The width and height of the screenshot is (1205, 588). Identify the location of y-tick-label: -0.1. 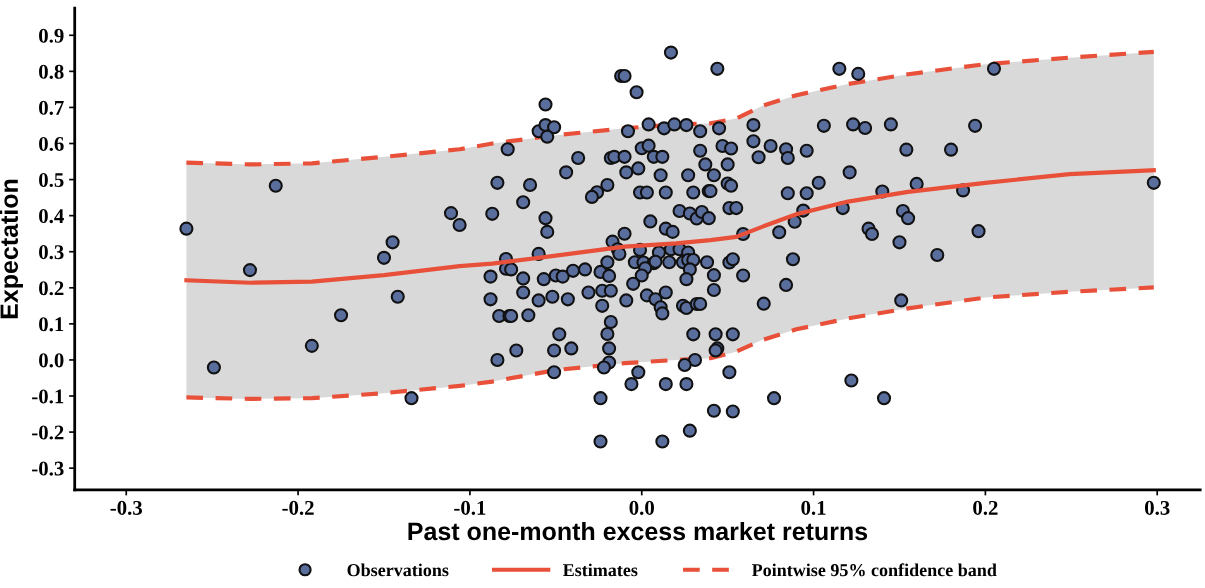
(48, 396).